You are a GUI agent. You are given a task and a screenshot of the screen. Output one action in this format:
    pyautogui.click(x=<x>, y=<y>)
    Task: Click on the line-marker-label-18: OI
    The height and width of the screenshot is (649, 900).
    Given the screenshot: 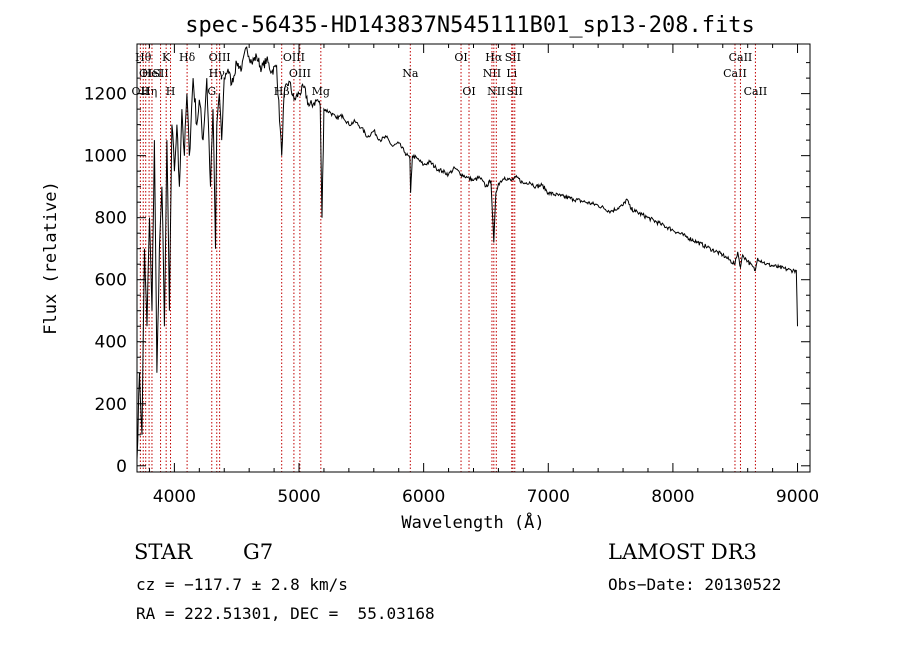 What is the action you would take?
    pyautogui.click(x=468, y=91)
    